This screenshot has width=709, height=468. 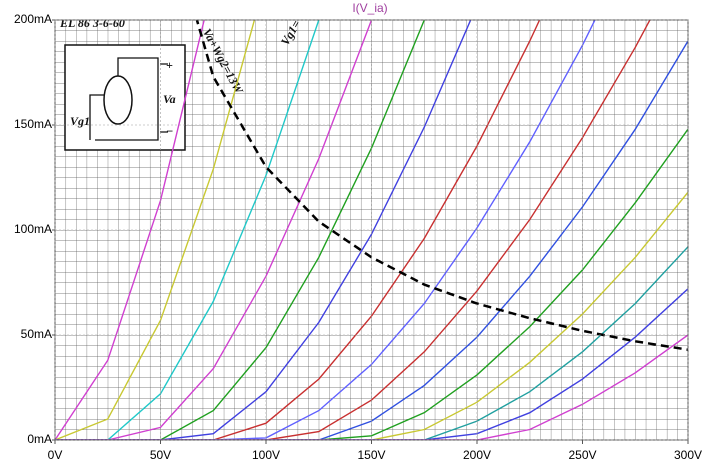 What do you see at coordinates (169, 131) in the screenshot?
I see `minus-sign: −` at bounding box center [169, 131].